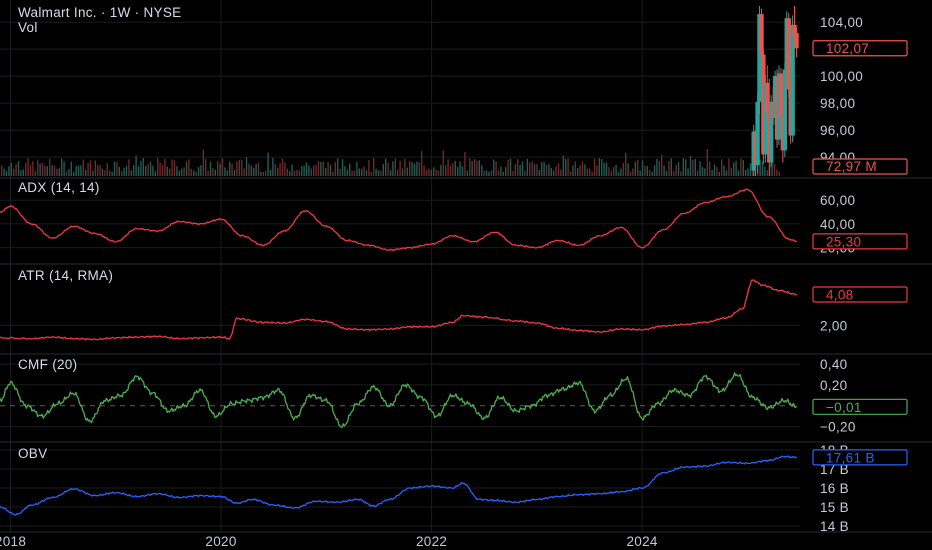 This screenshot has height=550, width=932. What do you see at coordinates (65, 275) in the screenshot?
I see `atr-title: ATR (14, RMA)` at bounding box center [65, 275].